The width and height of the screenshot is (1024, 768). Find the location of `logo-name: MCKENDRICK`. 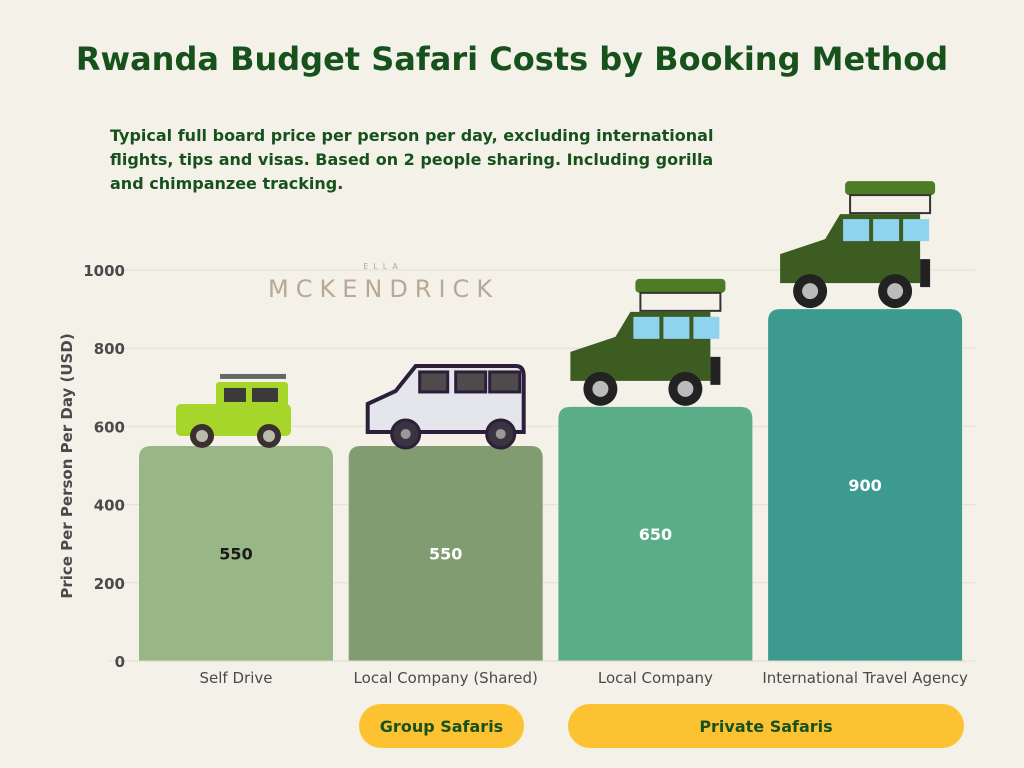

logo-name: MCKENDRICK is located at coordinates (384, 289).